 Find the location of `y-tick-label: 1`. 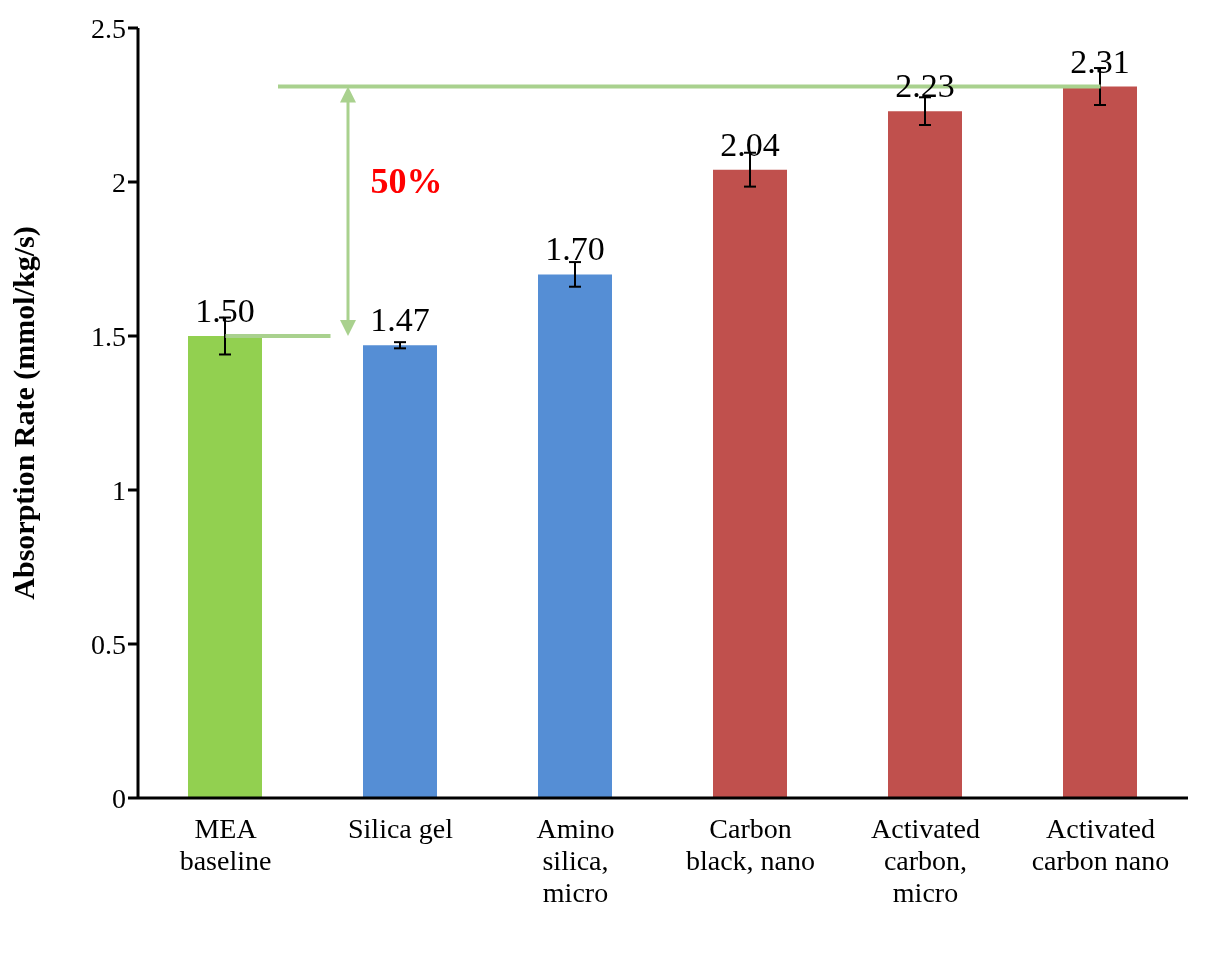

y-tick-label: 1 is located at coordinates (119, 490).